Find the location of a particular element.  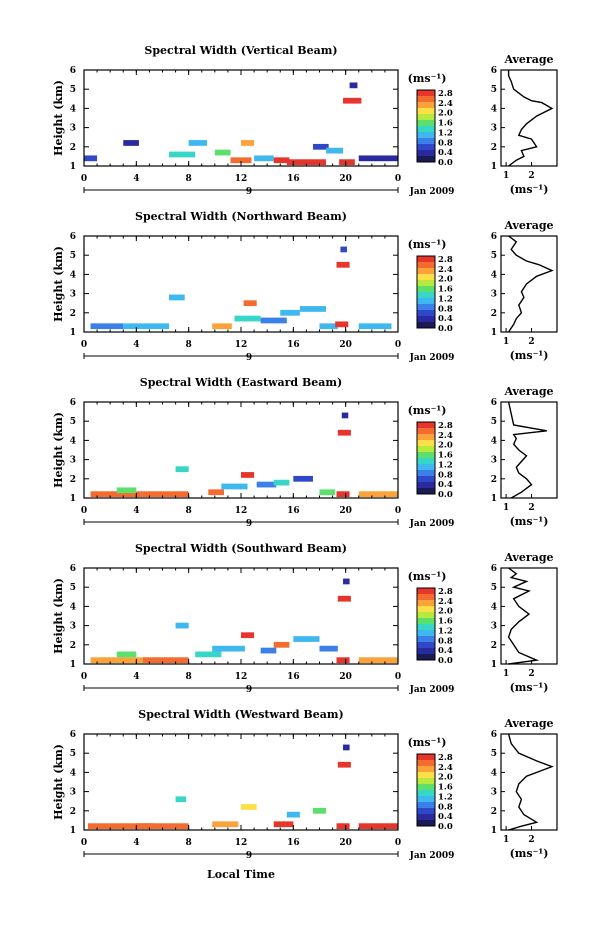

average-y-tick-label: 5 is located at coordinates (494, 754).